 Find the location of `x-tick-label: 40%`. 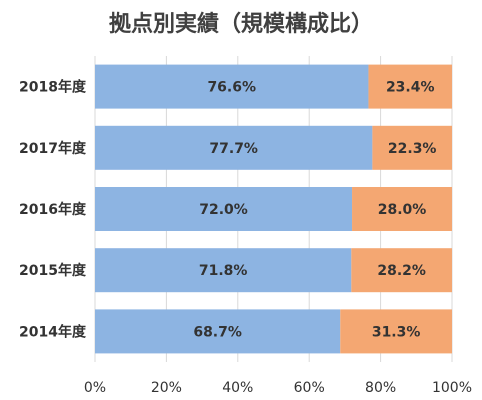

x-tick-label: 40% is located at coordinates (237, 388).